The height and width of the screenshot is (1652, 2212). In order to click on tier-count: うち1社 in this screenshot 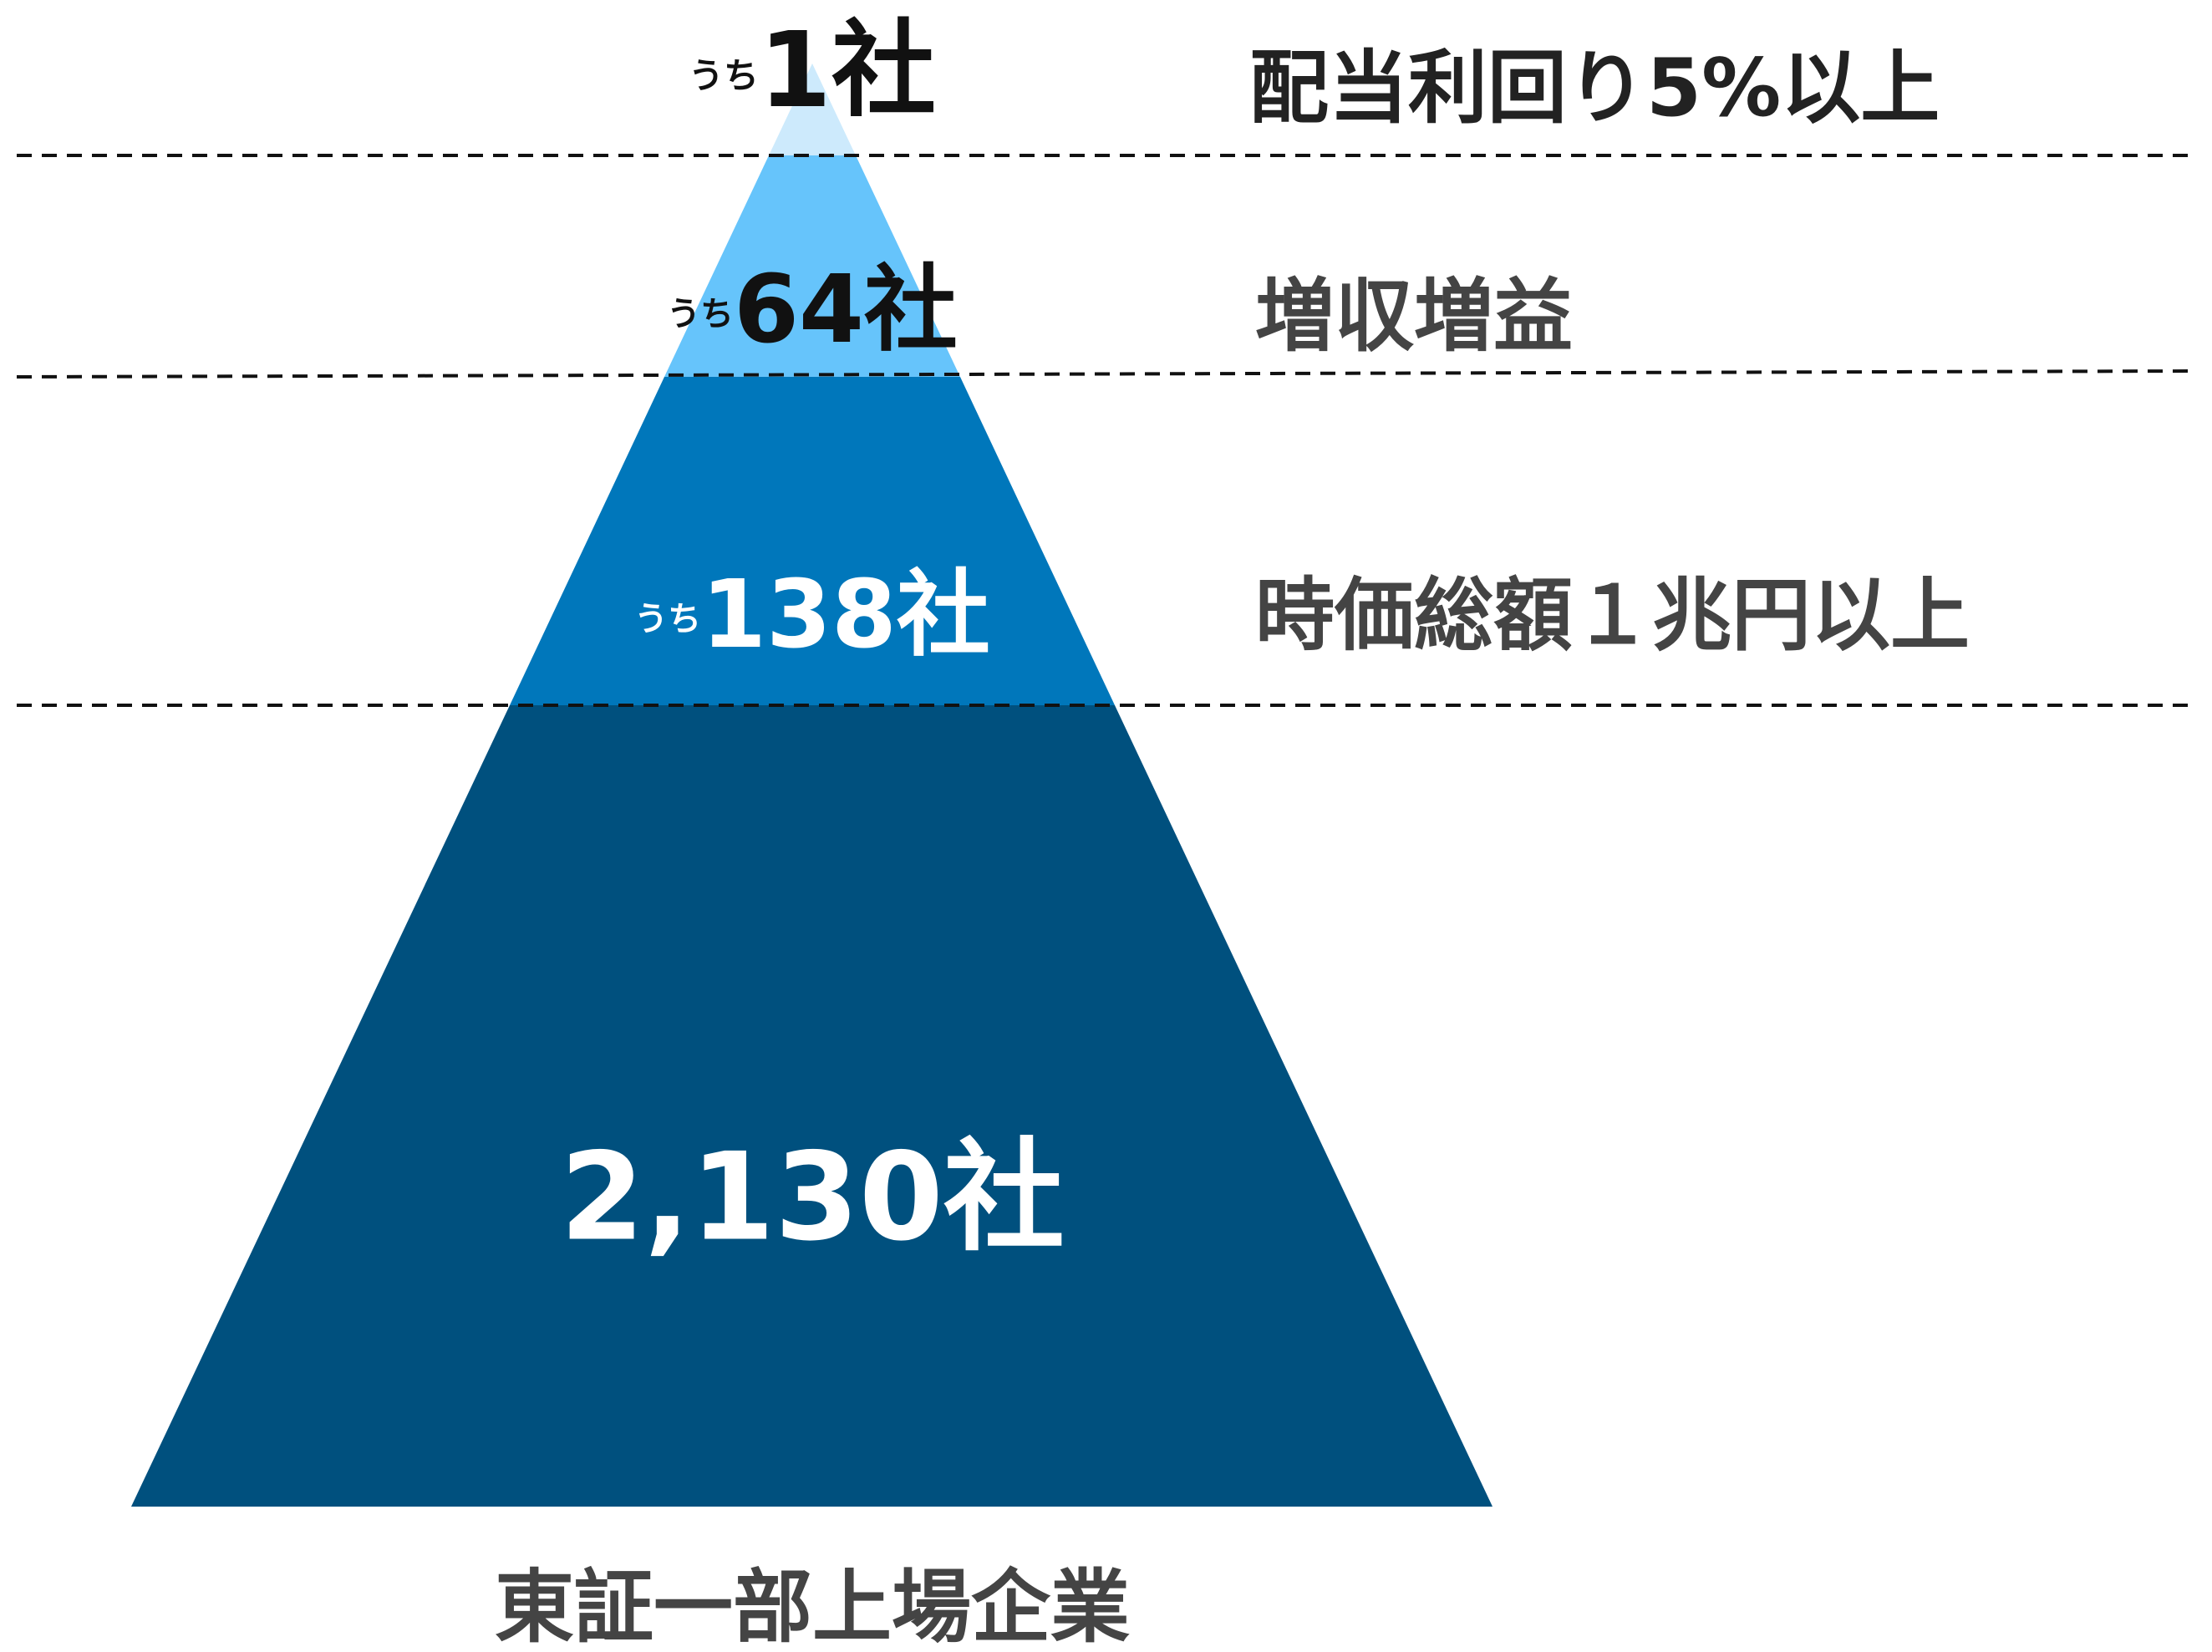, I will do `click(813, 70)`.